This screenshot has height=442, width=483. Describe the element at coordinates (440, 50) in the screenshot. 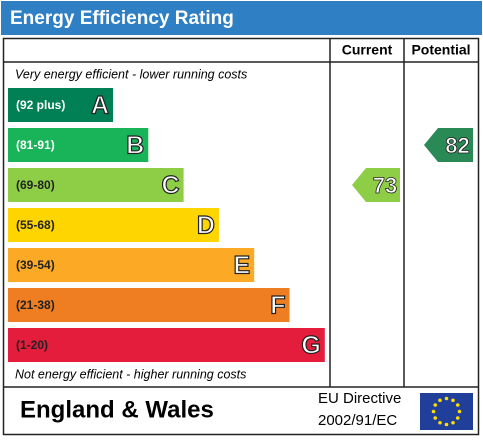

I see `column-header: Potential` at that location.